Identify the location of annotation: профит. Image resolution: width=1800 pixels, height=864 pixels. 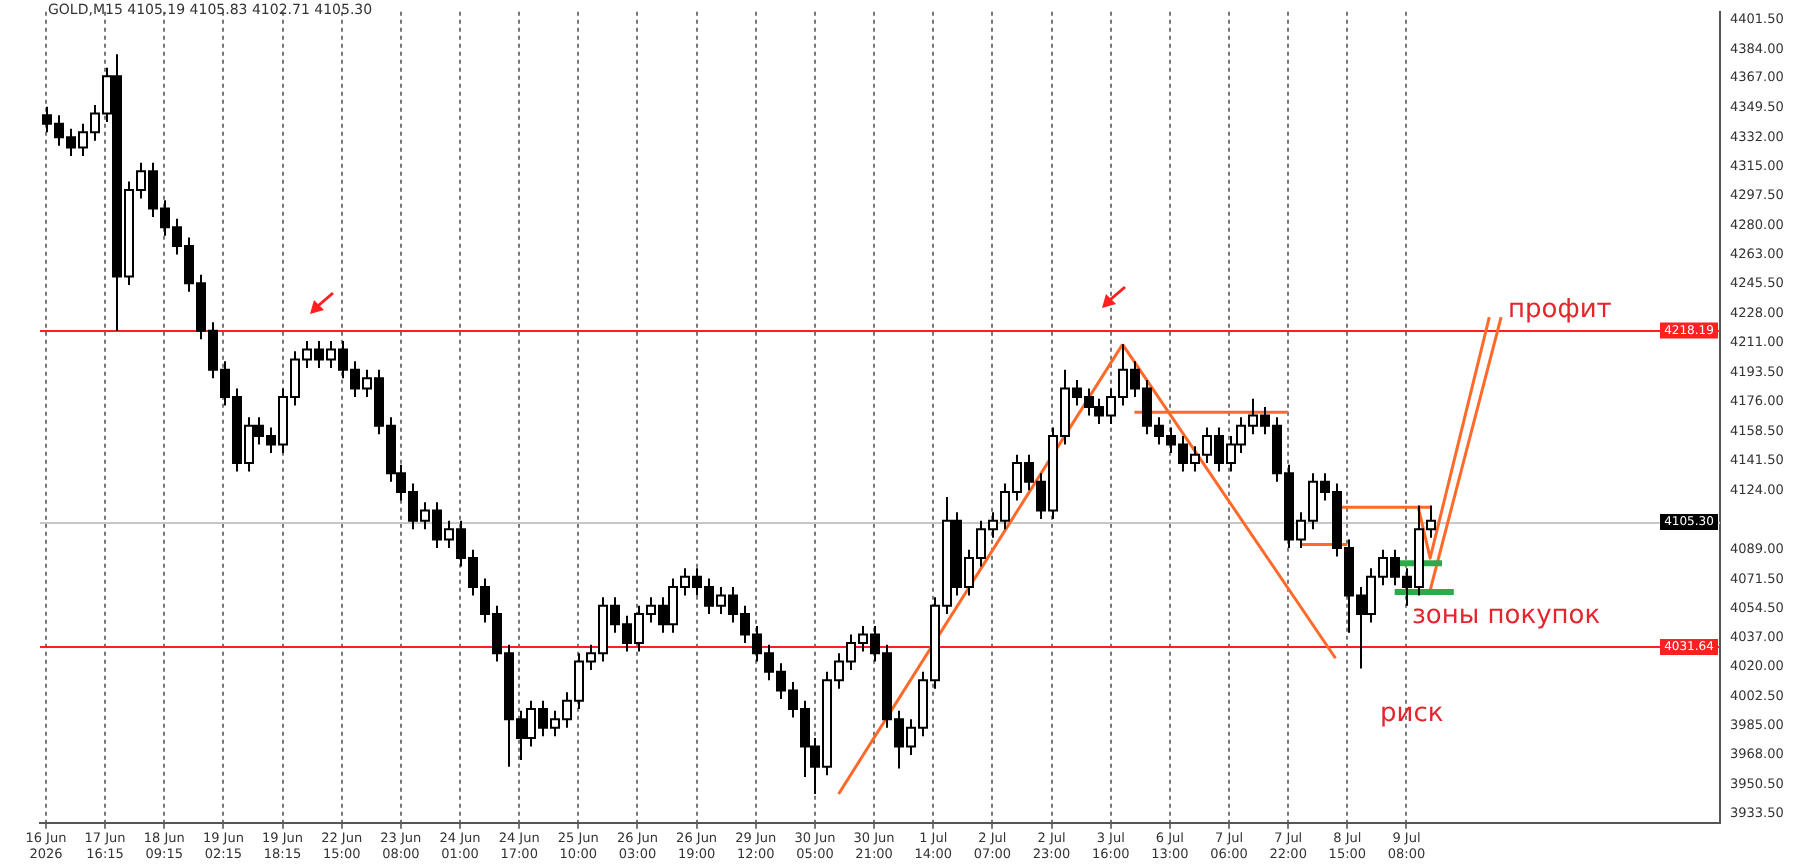
(1560, 309).